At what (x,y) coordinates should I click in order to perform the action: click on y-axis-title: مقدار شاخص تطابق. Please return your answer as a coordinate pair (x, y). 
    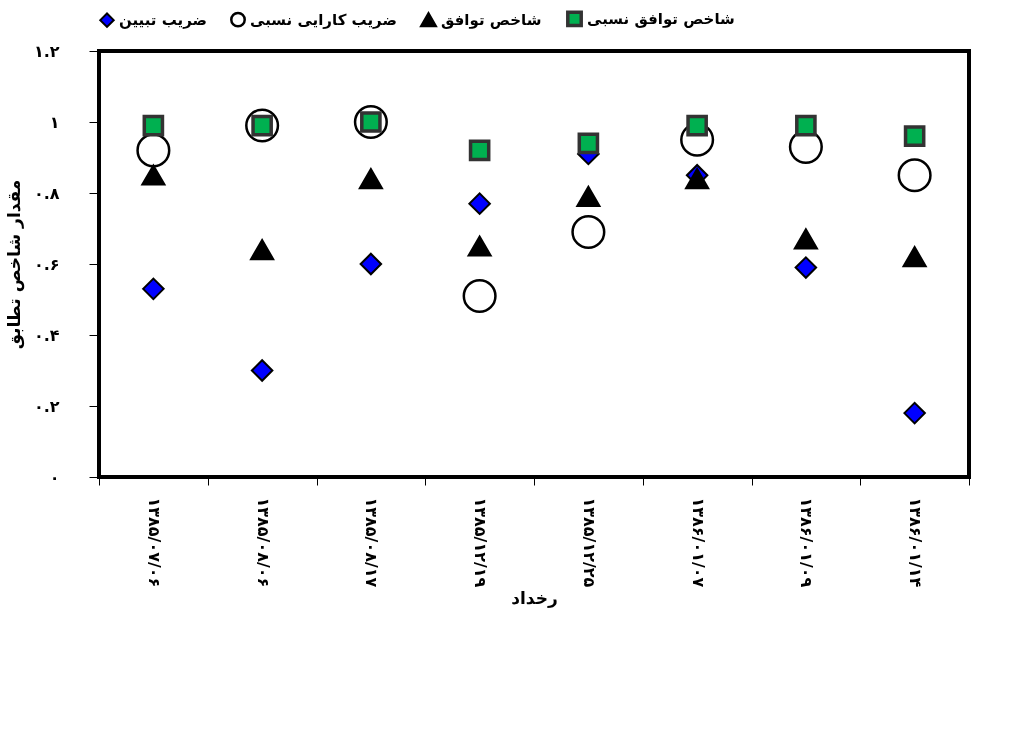
    Looking at the image, I should click on (14, 264).